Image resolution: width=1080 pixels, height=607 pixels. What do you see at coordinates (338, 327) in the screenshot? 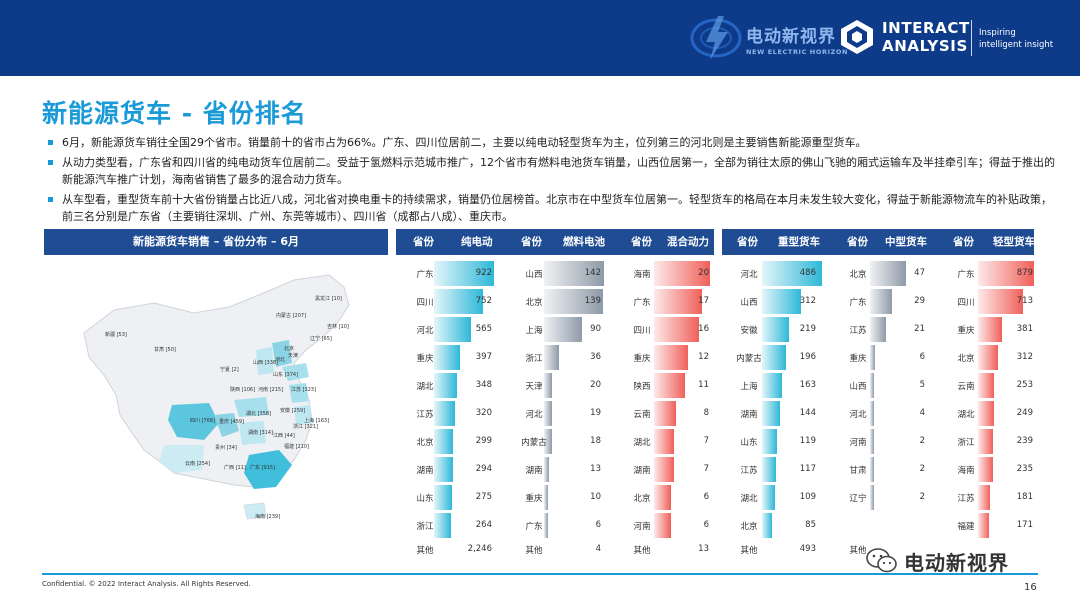
I see `map-label: 吉林 [10]` at bounding box center [338, 327].